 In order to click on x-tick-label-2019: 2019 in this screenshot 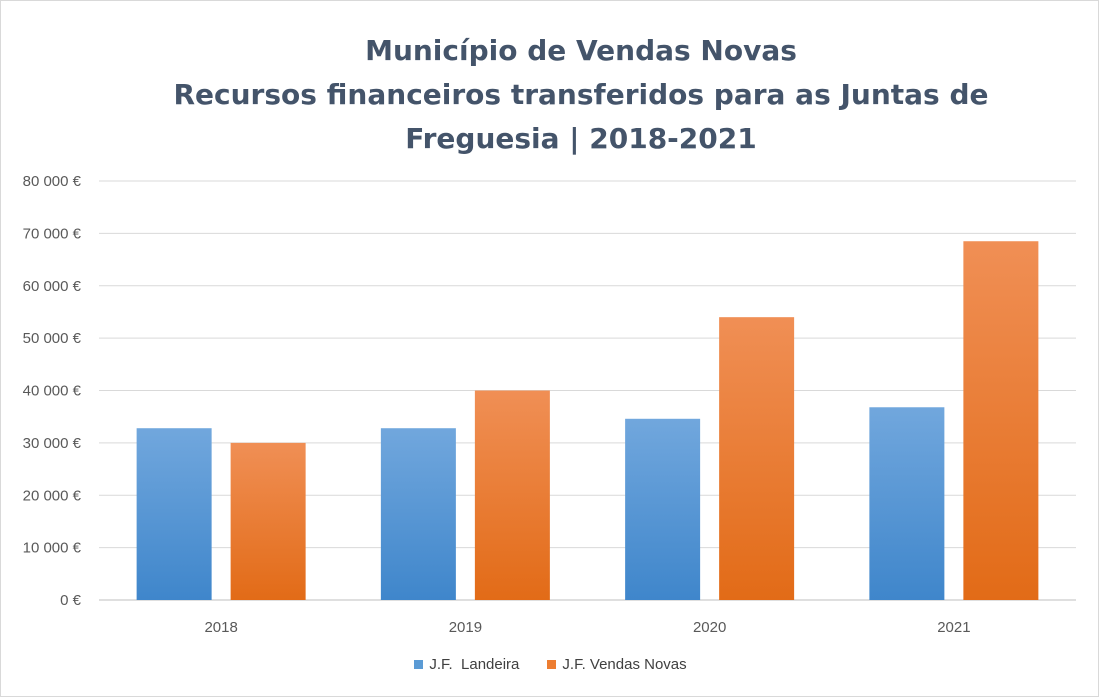, I will do `click(465, 627)`.